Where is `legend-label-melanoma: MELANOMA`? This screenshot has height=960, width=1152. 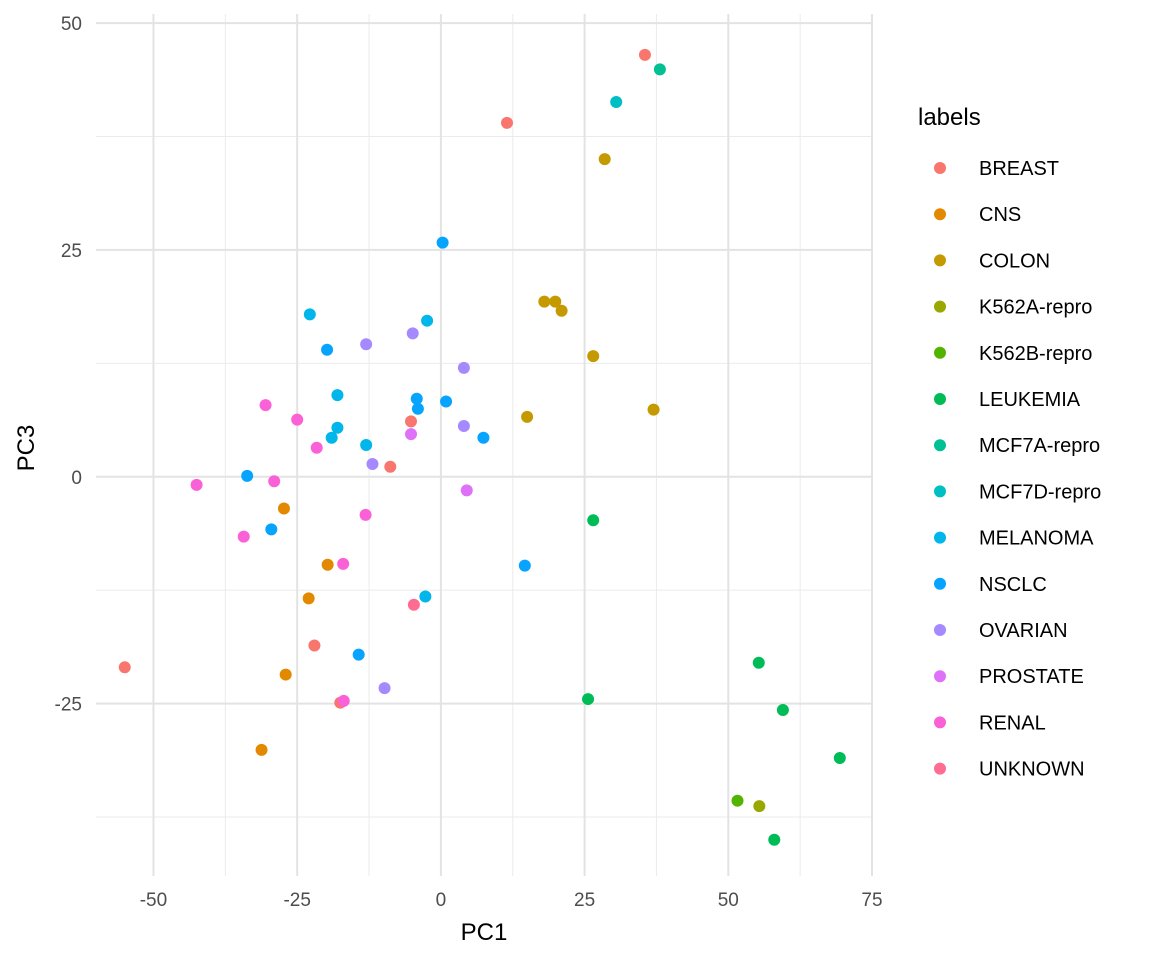
legend-label-melanoma: MELANOMA is located at coordinates (1036, 539).